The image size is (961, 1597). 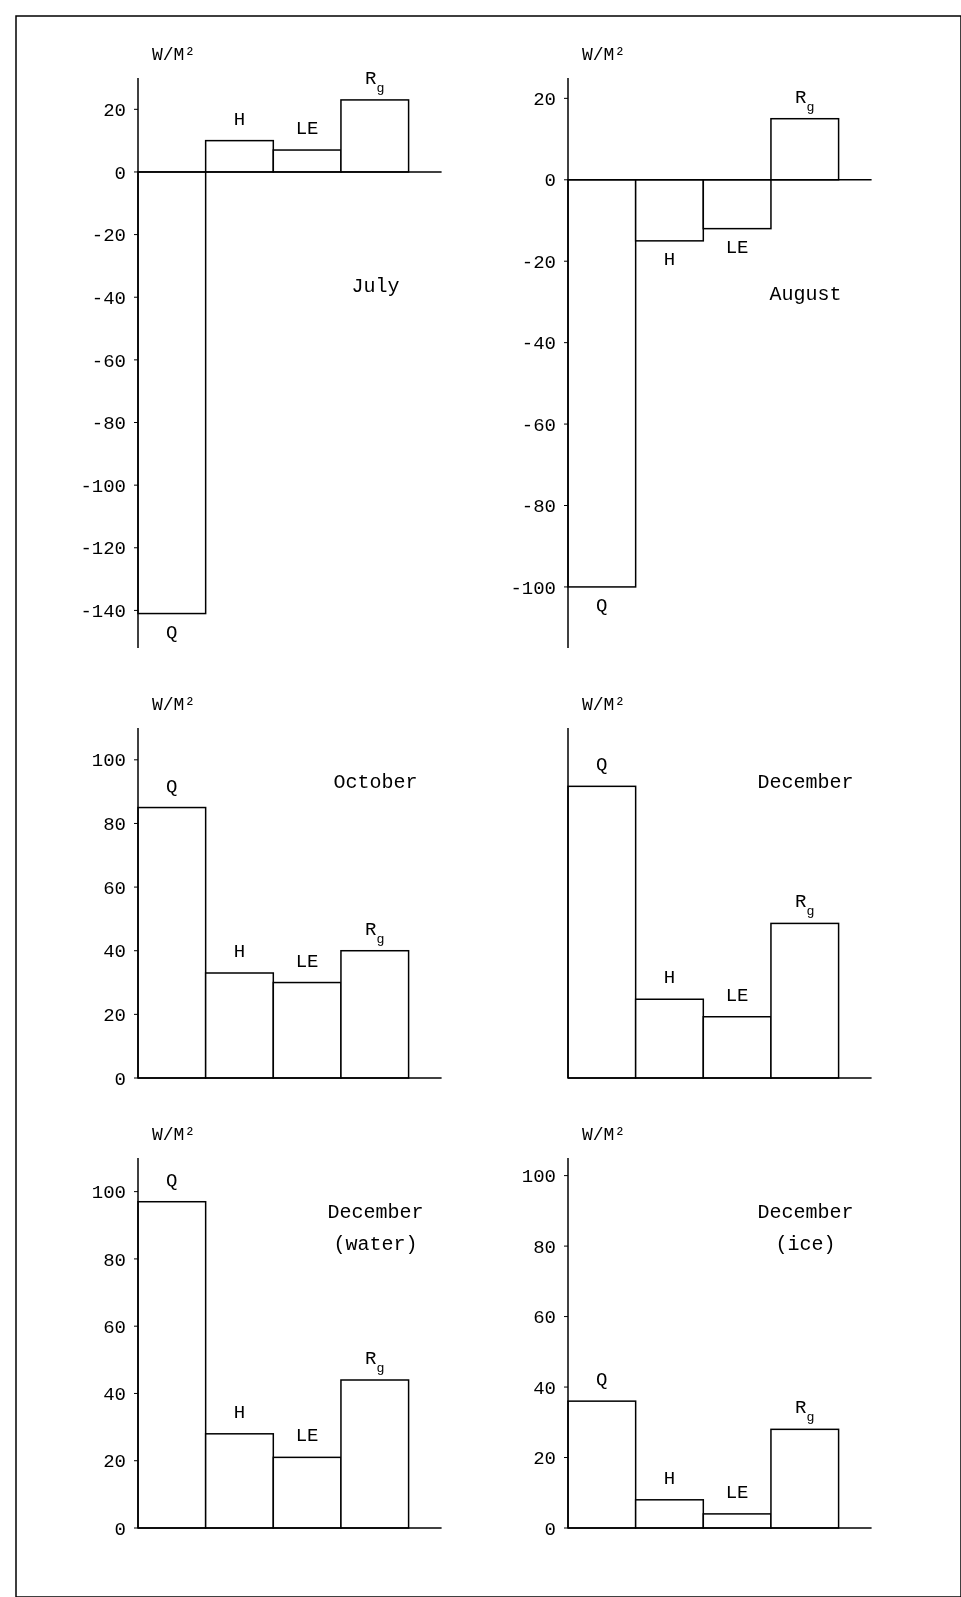 What do you see at coordinates (103, 549) in the screenshot?
I see `y-tick-label: -120` at bounding box center [103, 549].